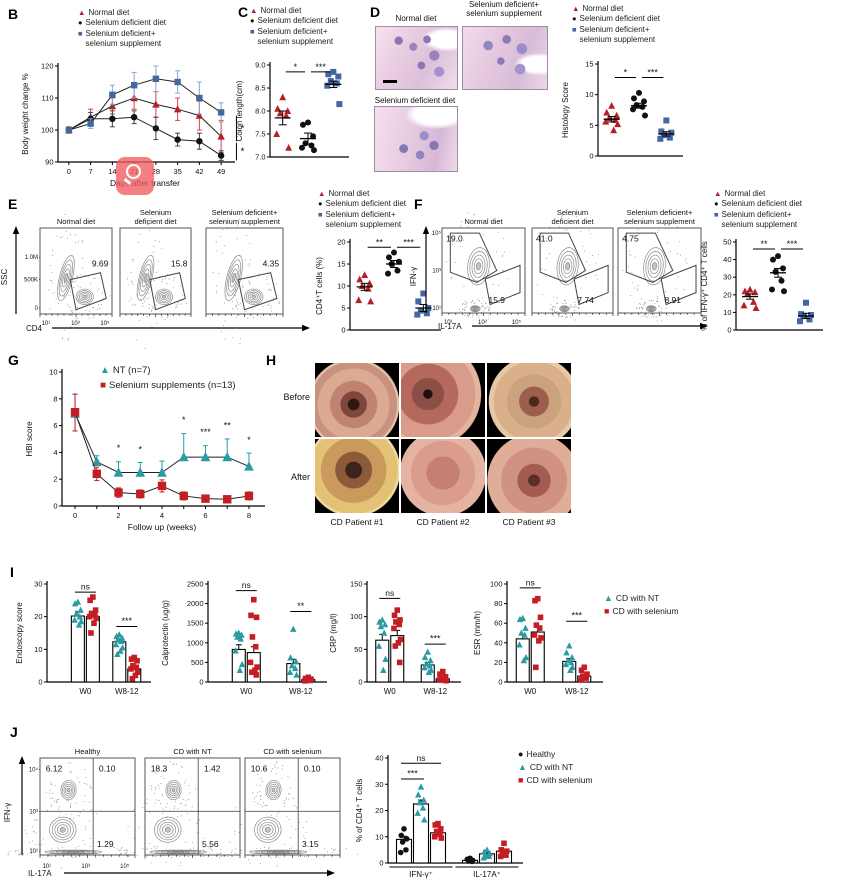 The height and width of the screenshot is (889, 848). I want to click on svg-text: % of IFN-γ⁺ CD4⁺ T cells, so click(704, 286).